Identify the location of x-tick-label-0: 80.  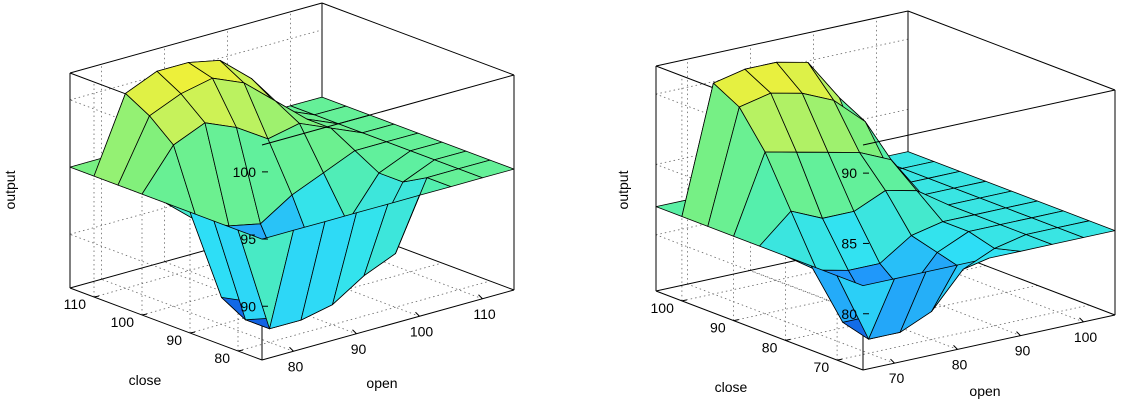
(296, 366).